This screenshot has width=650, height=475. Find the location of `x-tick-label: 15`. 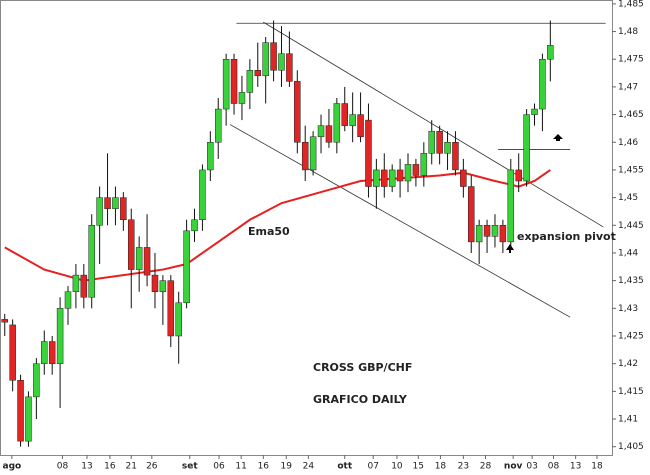

x-tick-label: 15 is located at coordinates (418, 467).